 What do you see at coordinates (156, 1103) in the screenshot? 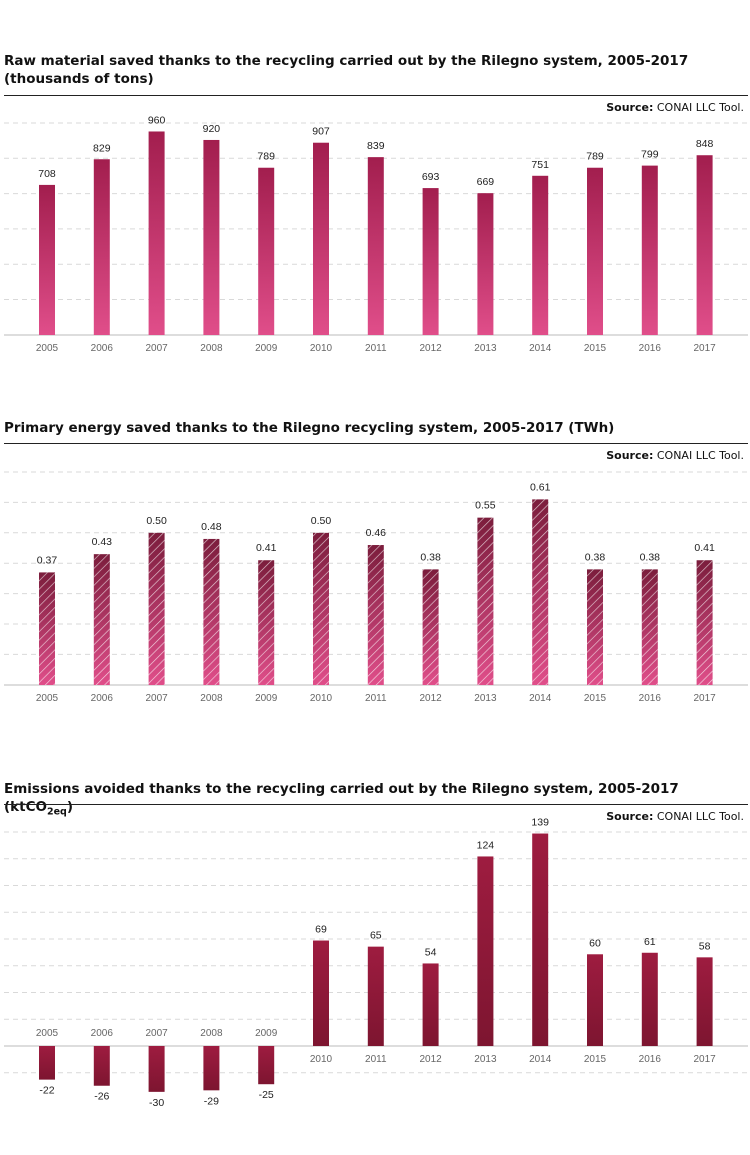
I see `data-label: -30` at bounding box center [156, 1103].